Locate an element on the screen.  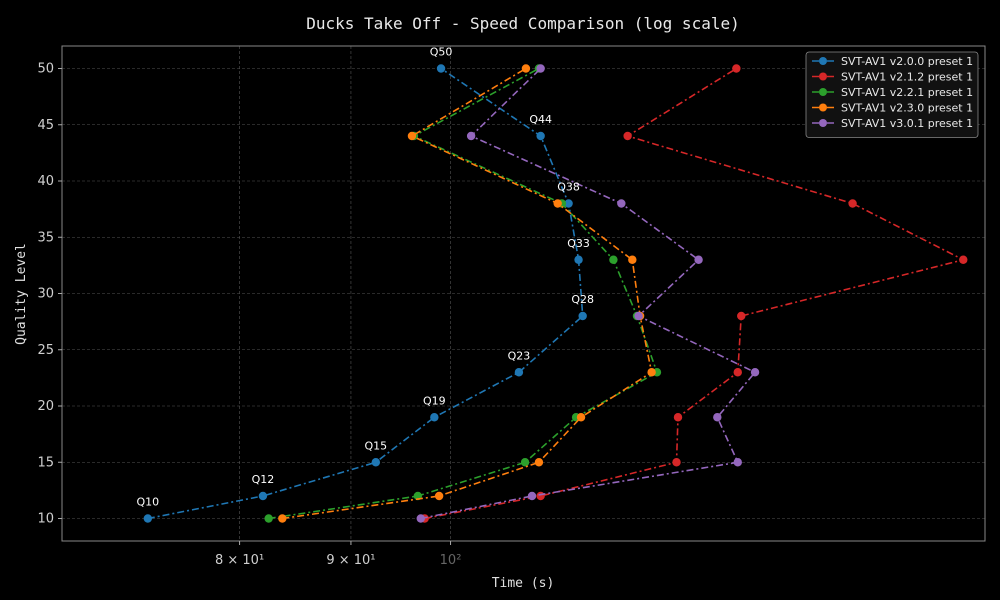
legend-label: SVT-AV1 v2.0.0 preset 1 is located at coordinates (907, 61).